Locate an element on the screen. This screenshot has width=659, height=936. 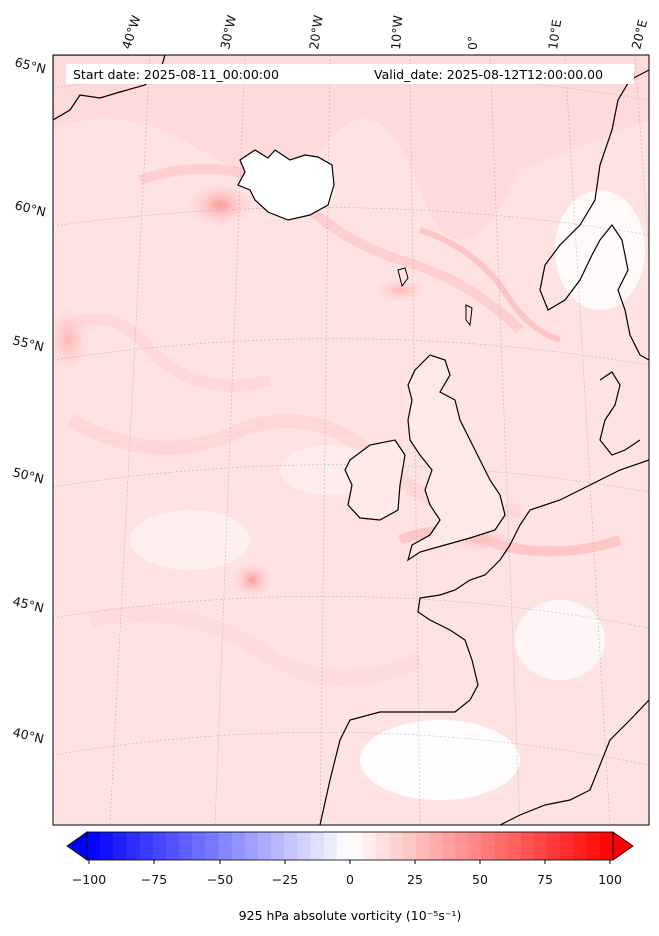
iceland is located at coordinates (286, 185).